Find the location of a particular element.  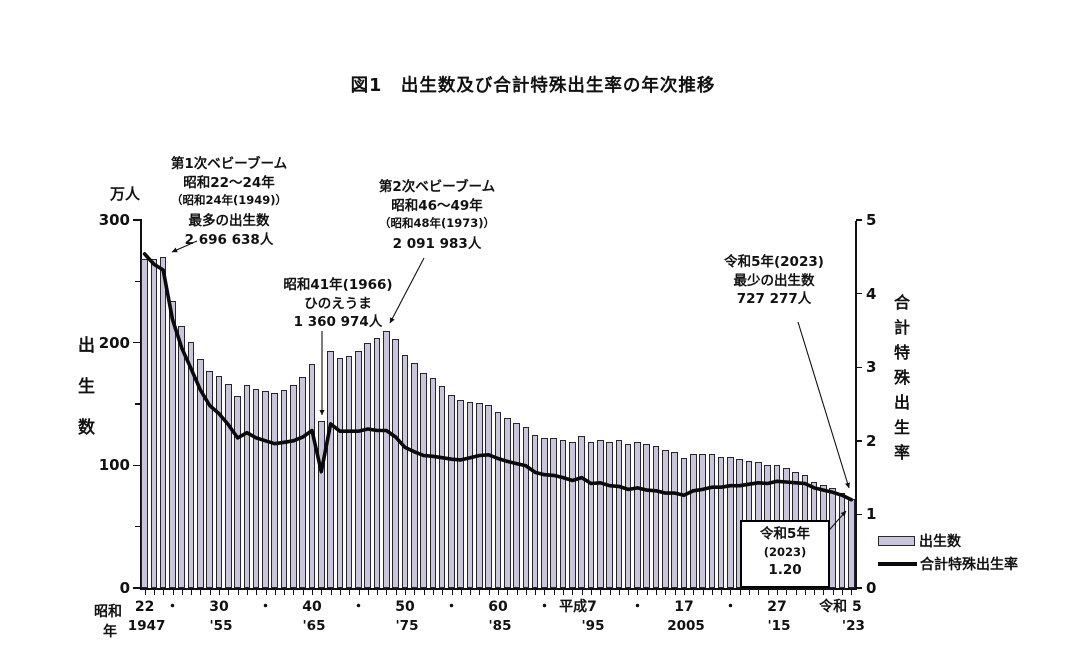

x-tick-1973 is located at coordinates (387, 592).